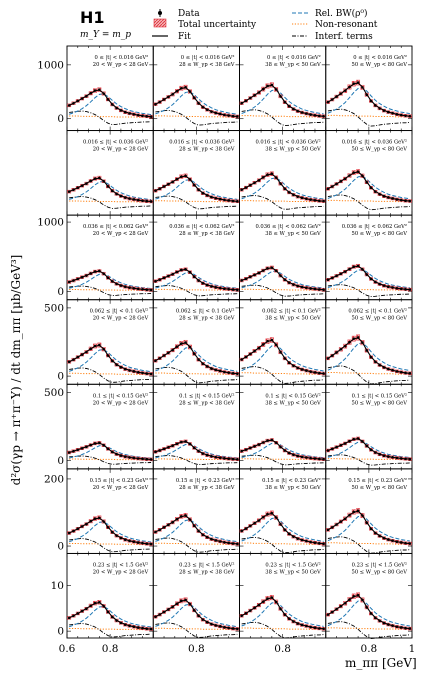 The image size is (421, 673). Describe the element at coordinates (374, 143) in the screenshot. I see `panel-t-bin-label: 0.016 ≤ |t| < 0.036 GeV²` at that location.